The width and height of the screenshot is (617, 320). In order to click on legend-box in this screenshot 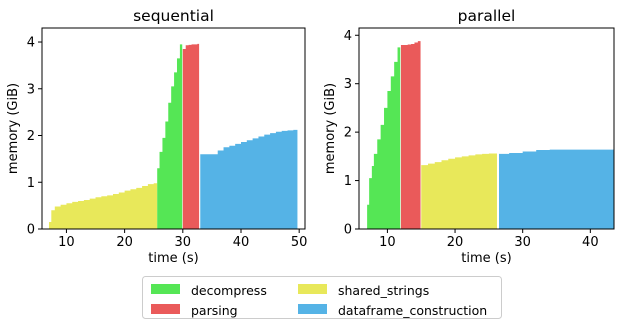, I will do `click(322, 297)`.